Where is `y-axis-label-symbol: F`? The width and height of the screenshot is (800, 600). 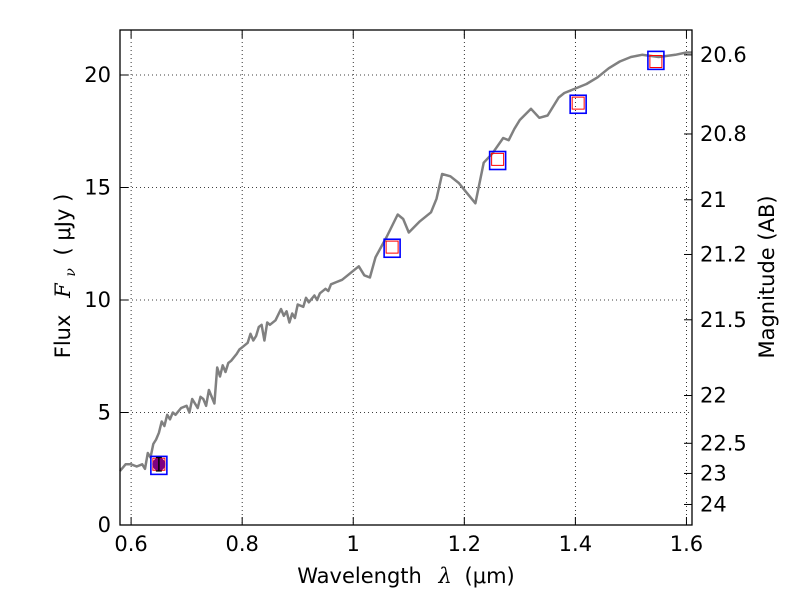
y-axis-label-symbol: F is located at coordinates (63, 290).